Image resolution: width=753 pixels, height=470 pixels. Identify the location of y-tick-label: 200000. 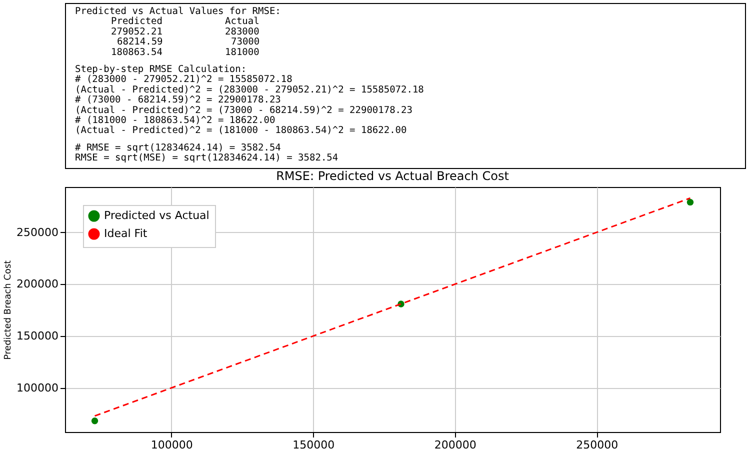
(37, 284).